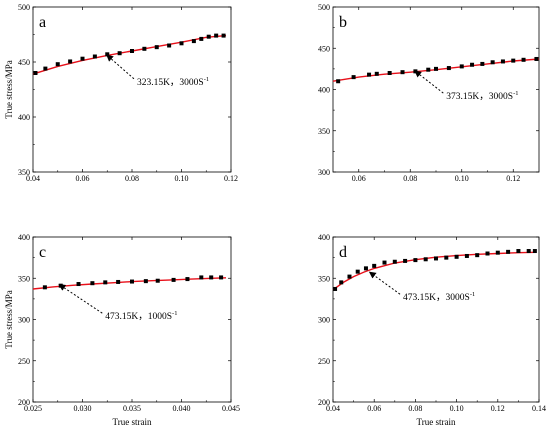  What do you see at coordinates (324, 361) in the screenshot?
I see `y-tick-label: 250` at bounding box center [324, 361].